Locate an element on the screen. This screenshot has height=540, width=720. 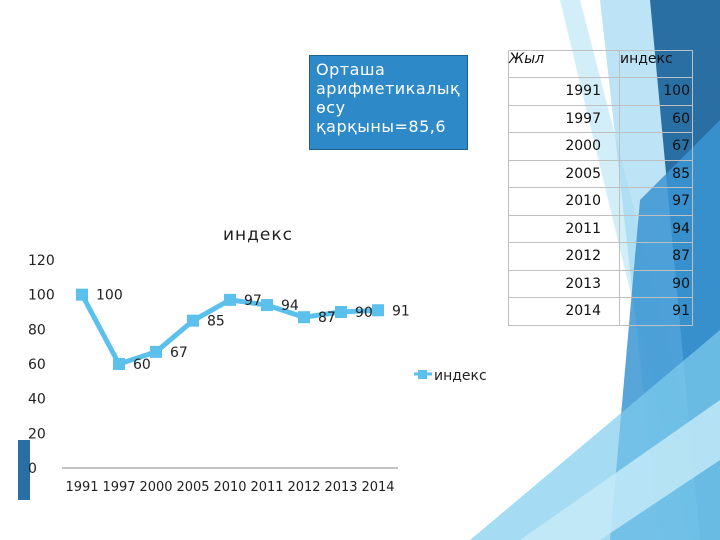
table-cell-year: 1997 is located at coordinates (564, 118).